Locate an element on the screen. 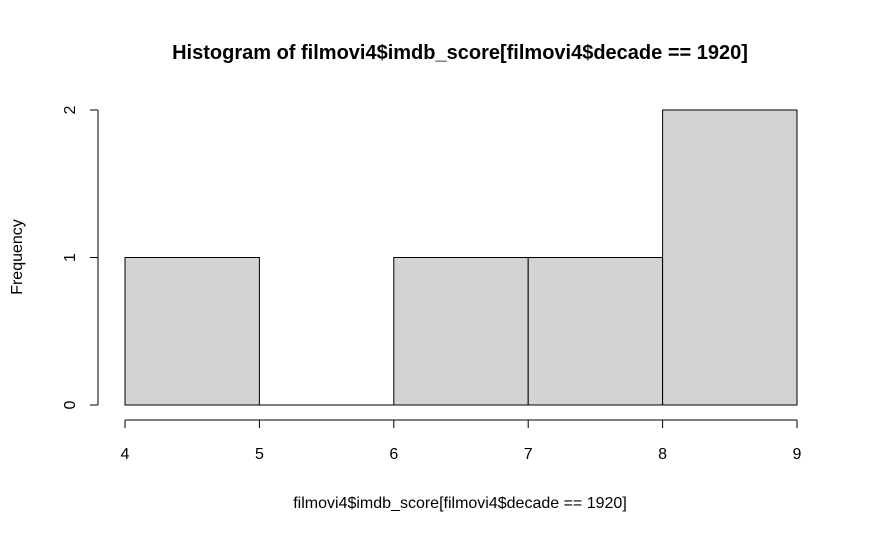 This screenshot has height=540, width=875. x-tick-label: 4 is located at coordinates (125, 454).